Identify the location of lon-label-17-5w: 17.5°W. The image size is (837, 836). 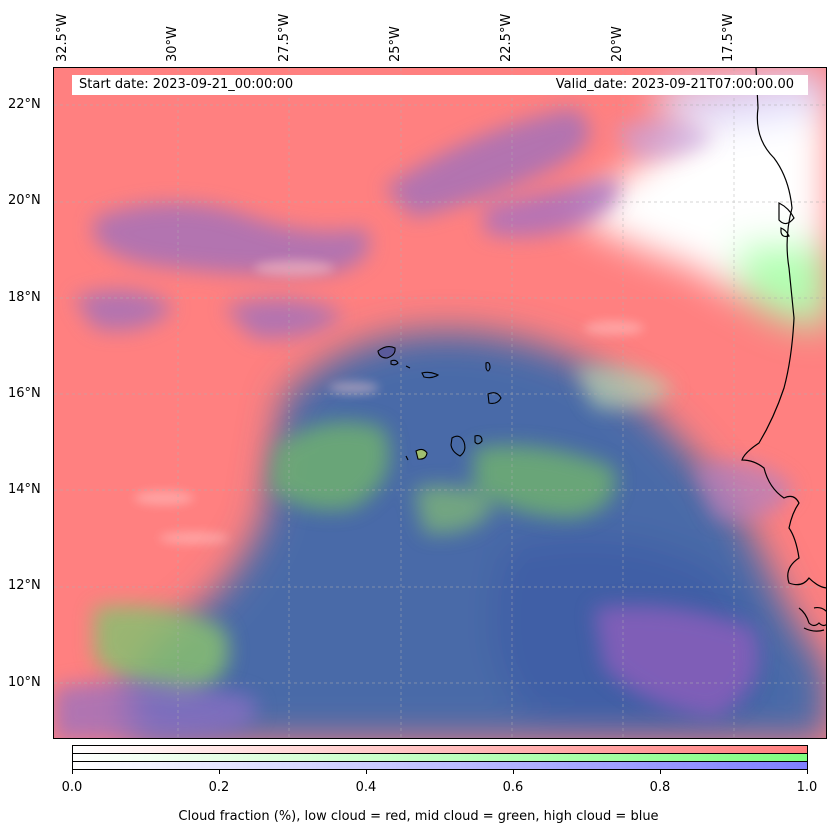
(728, 37).